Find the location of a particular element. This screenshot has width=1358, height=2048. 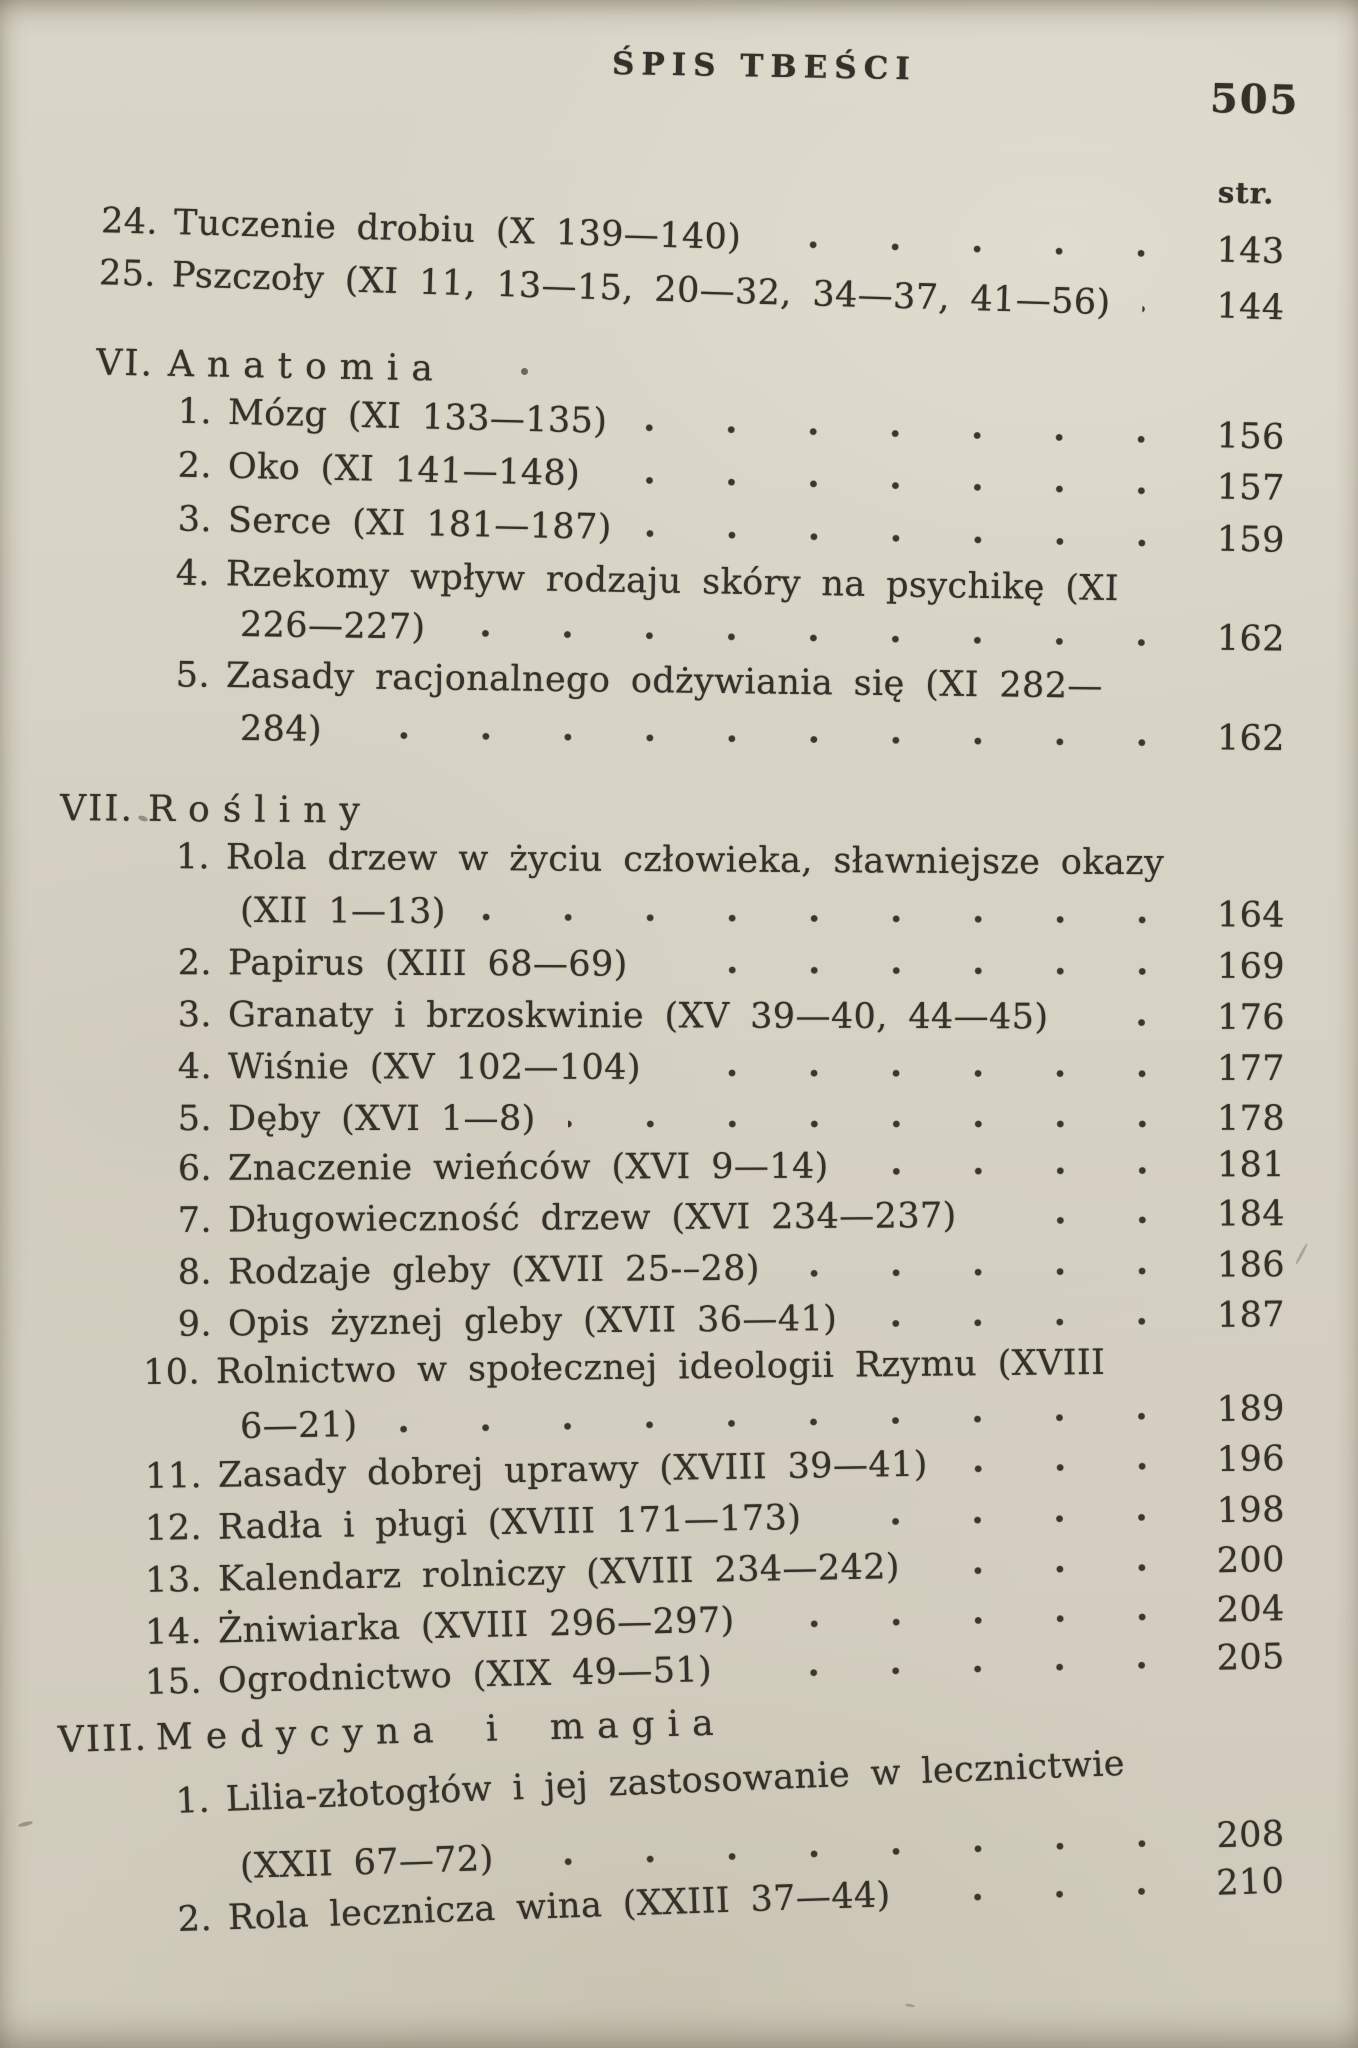

page-number-value: 200 is located at coordinates (1251, 1561).